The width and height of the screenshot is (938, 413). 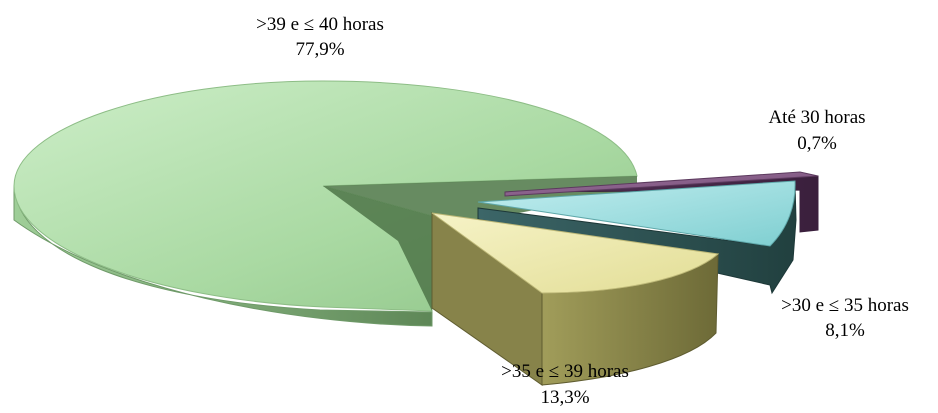 What do you see at coordinates (575, 253) in the screenshot?
I see `slice-35-39-top` at bounding box center [575, 253].